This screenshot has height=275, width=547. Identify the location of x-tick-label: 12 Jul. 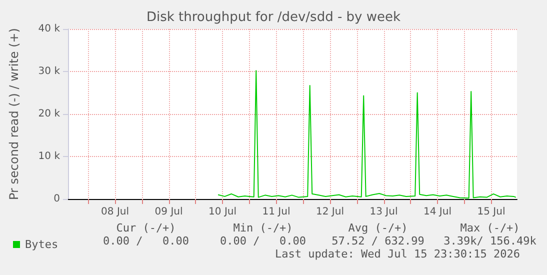
(330, 212).